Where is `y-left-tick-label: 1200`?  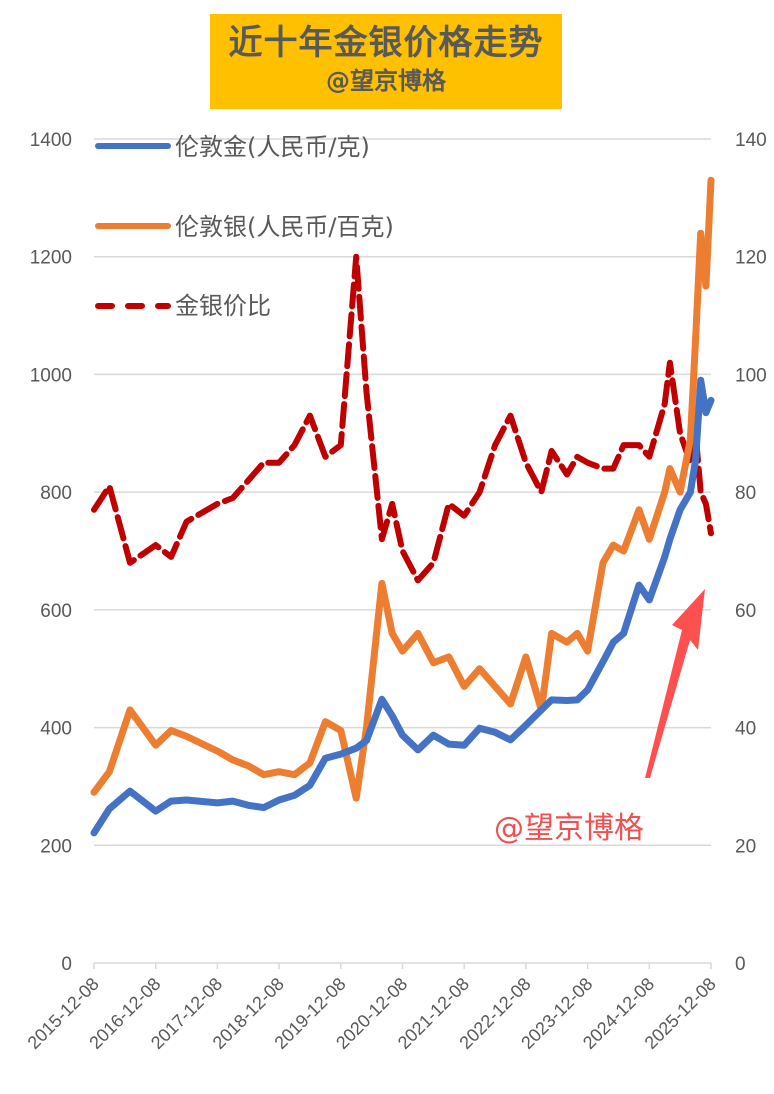 y-left-tick-label: 1200 is located at coordinates (51, 258).